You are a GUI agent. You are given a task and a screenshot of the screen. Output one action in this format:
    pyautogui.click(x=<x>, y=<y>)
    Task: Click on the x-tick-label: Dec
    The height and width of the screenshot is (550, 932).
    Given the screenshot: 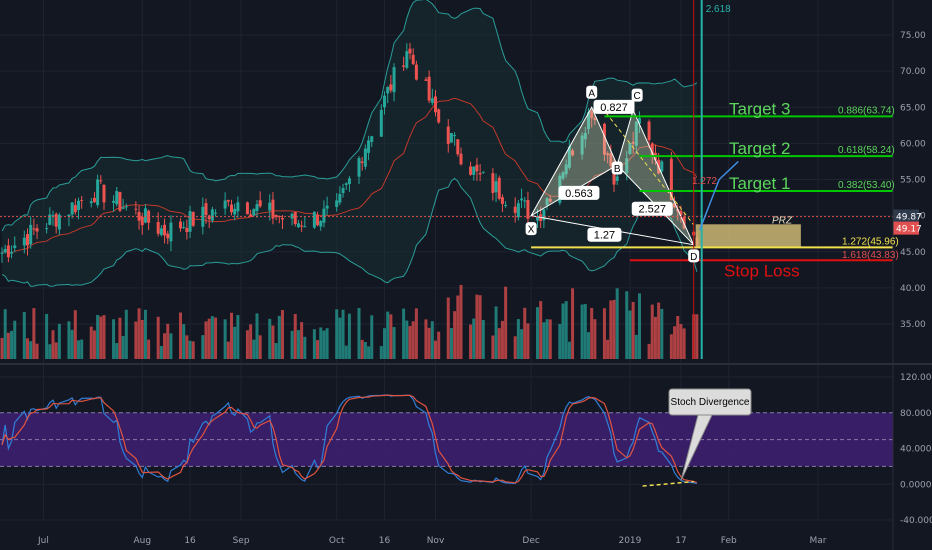 What is the action you would take?
    pyautogui.click(x=530, y=541)
    